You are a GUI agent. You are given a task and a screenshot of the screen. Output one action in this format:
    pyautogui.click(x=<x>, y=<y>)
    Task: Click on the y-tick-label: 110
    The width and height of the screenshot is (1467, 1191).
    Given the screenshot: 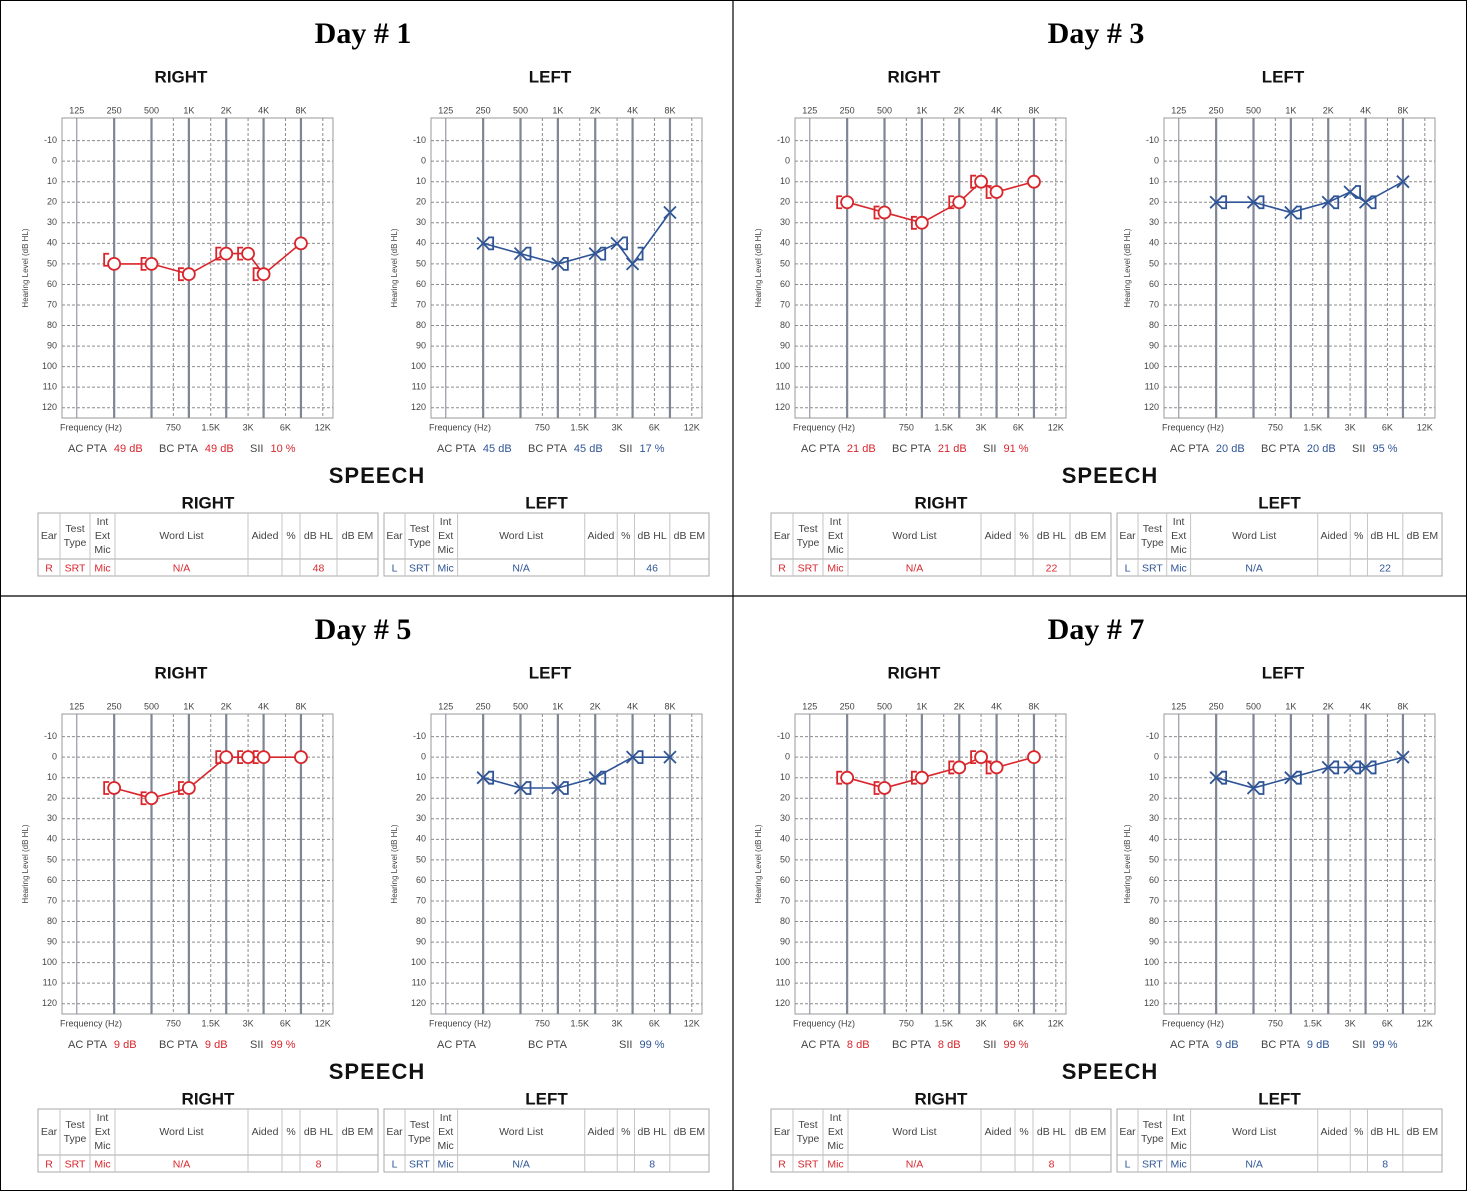 What is the action you would take?
    pyautogui.click(x=50, y=983)
    